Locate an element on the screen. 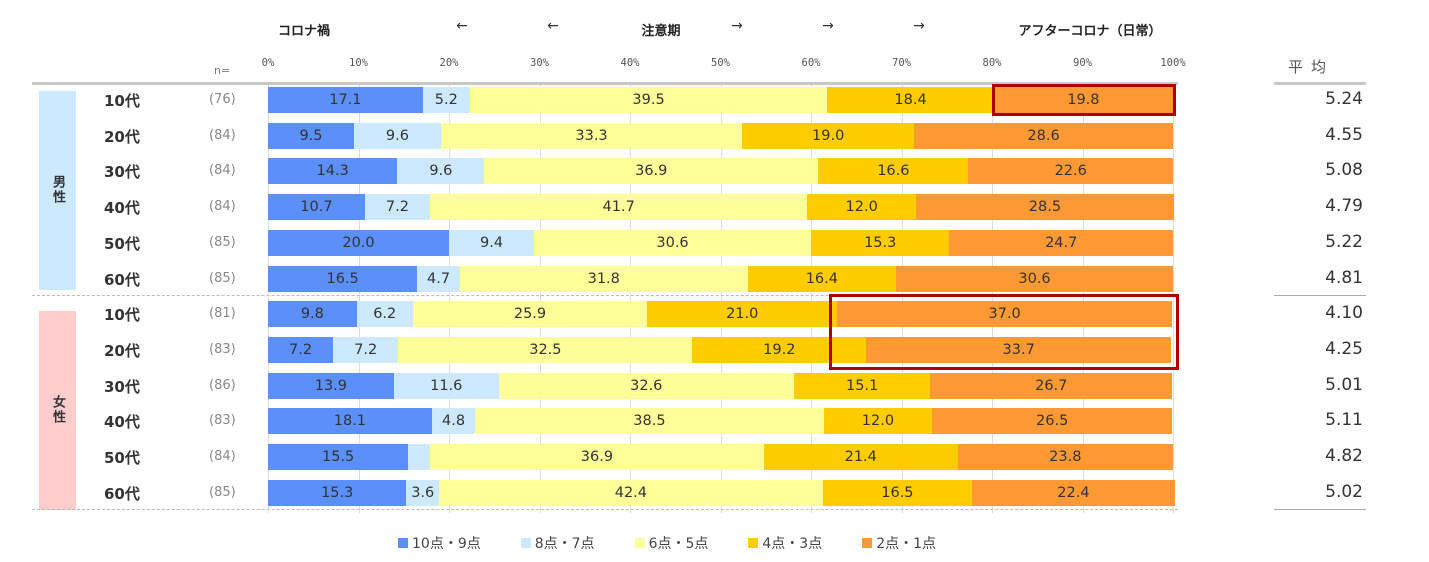  average-value: 5.01 is located at coordinates (1344, 384).